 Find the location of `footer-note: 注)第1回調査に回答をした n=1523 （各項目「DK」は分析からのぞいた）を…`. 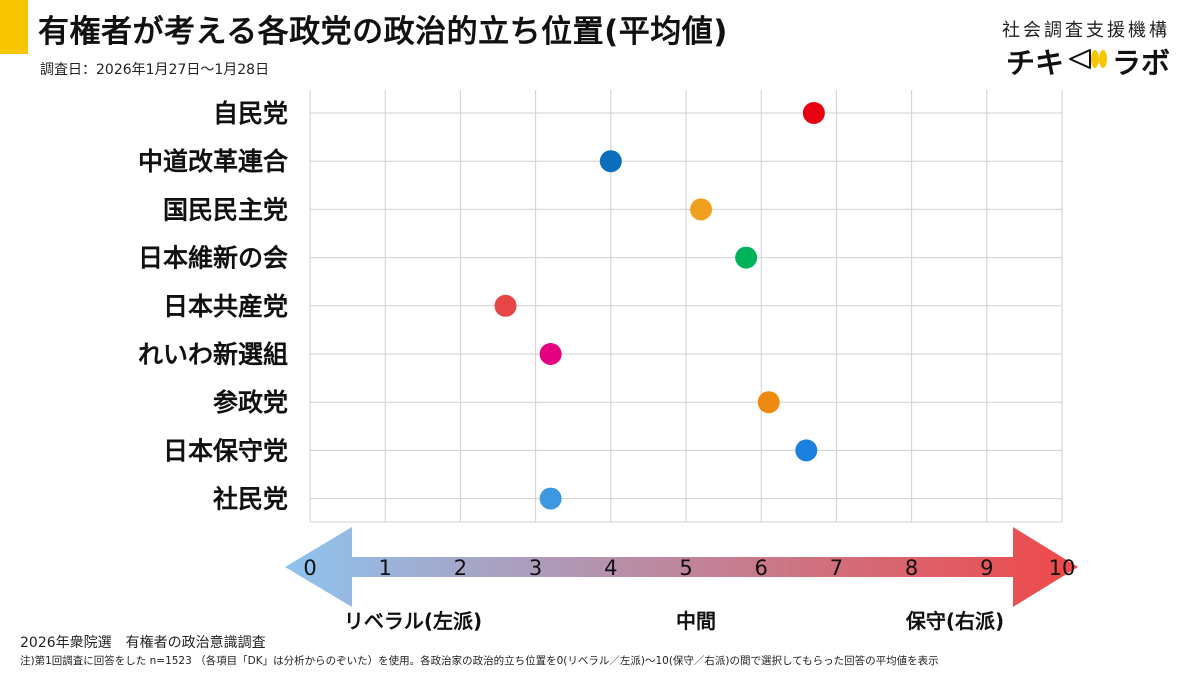

footer-note: 注)第1回調査に回答をした n=1523 （各項目「DK」は分析からのぞいた）を… is located at coordinates (479, 661).